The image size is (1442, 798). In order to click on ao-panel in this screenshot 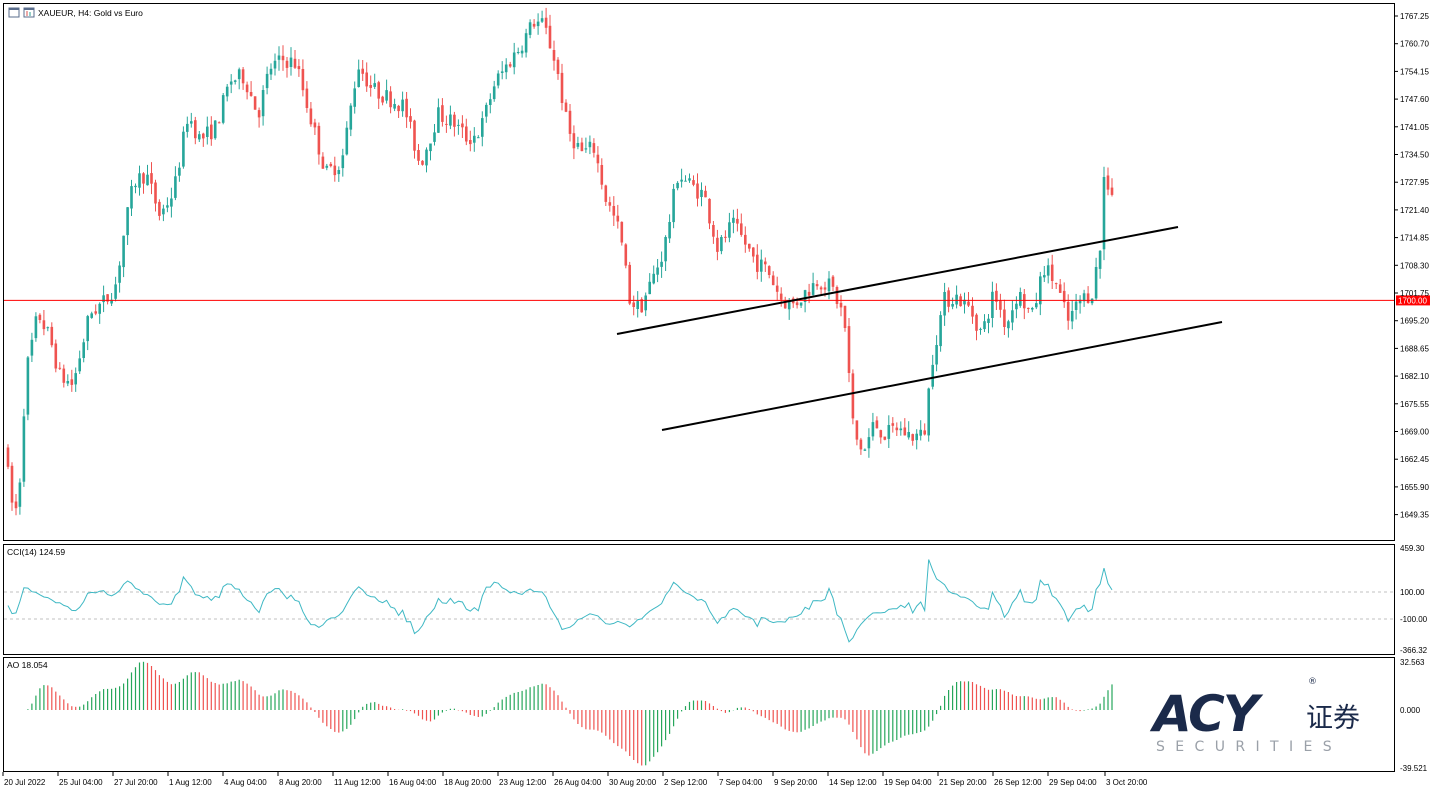, I will do `click(699, 714)`.